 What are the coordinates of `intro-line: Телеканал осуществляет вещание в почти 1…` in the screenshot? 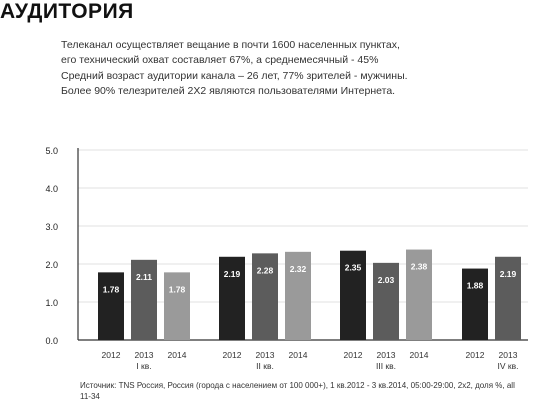 It's located at (230, 45).